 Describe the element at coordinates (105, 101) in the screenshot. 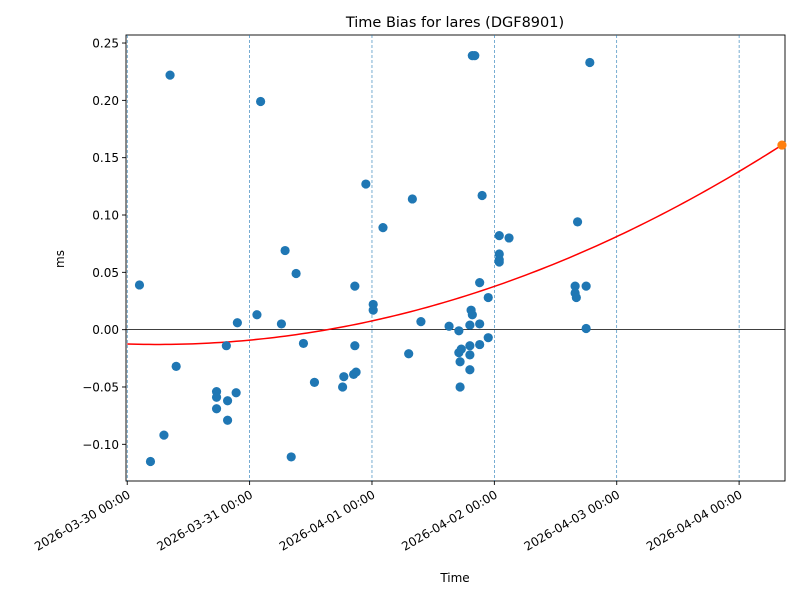

I see `y-tick-label: 0.20` at that location.